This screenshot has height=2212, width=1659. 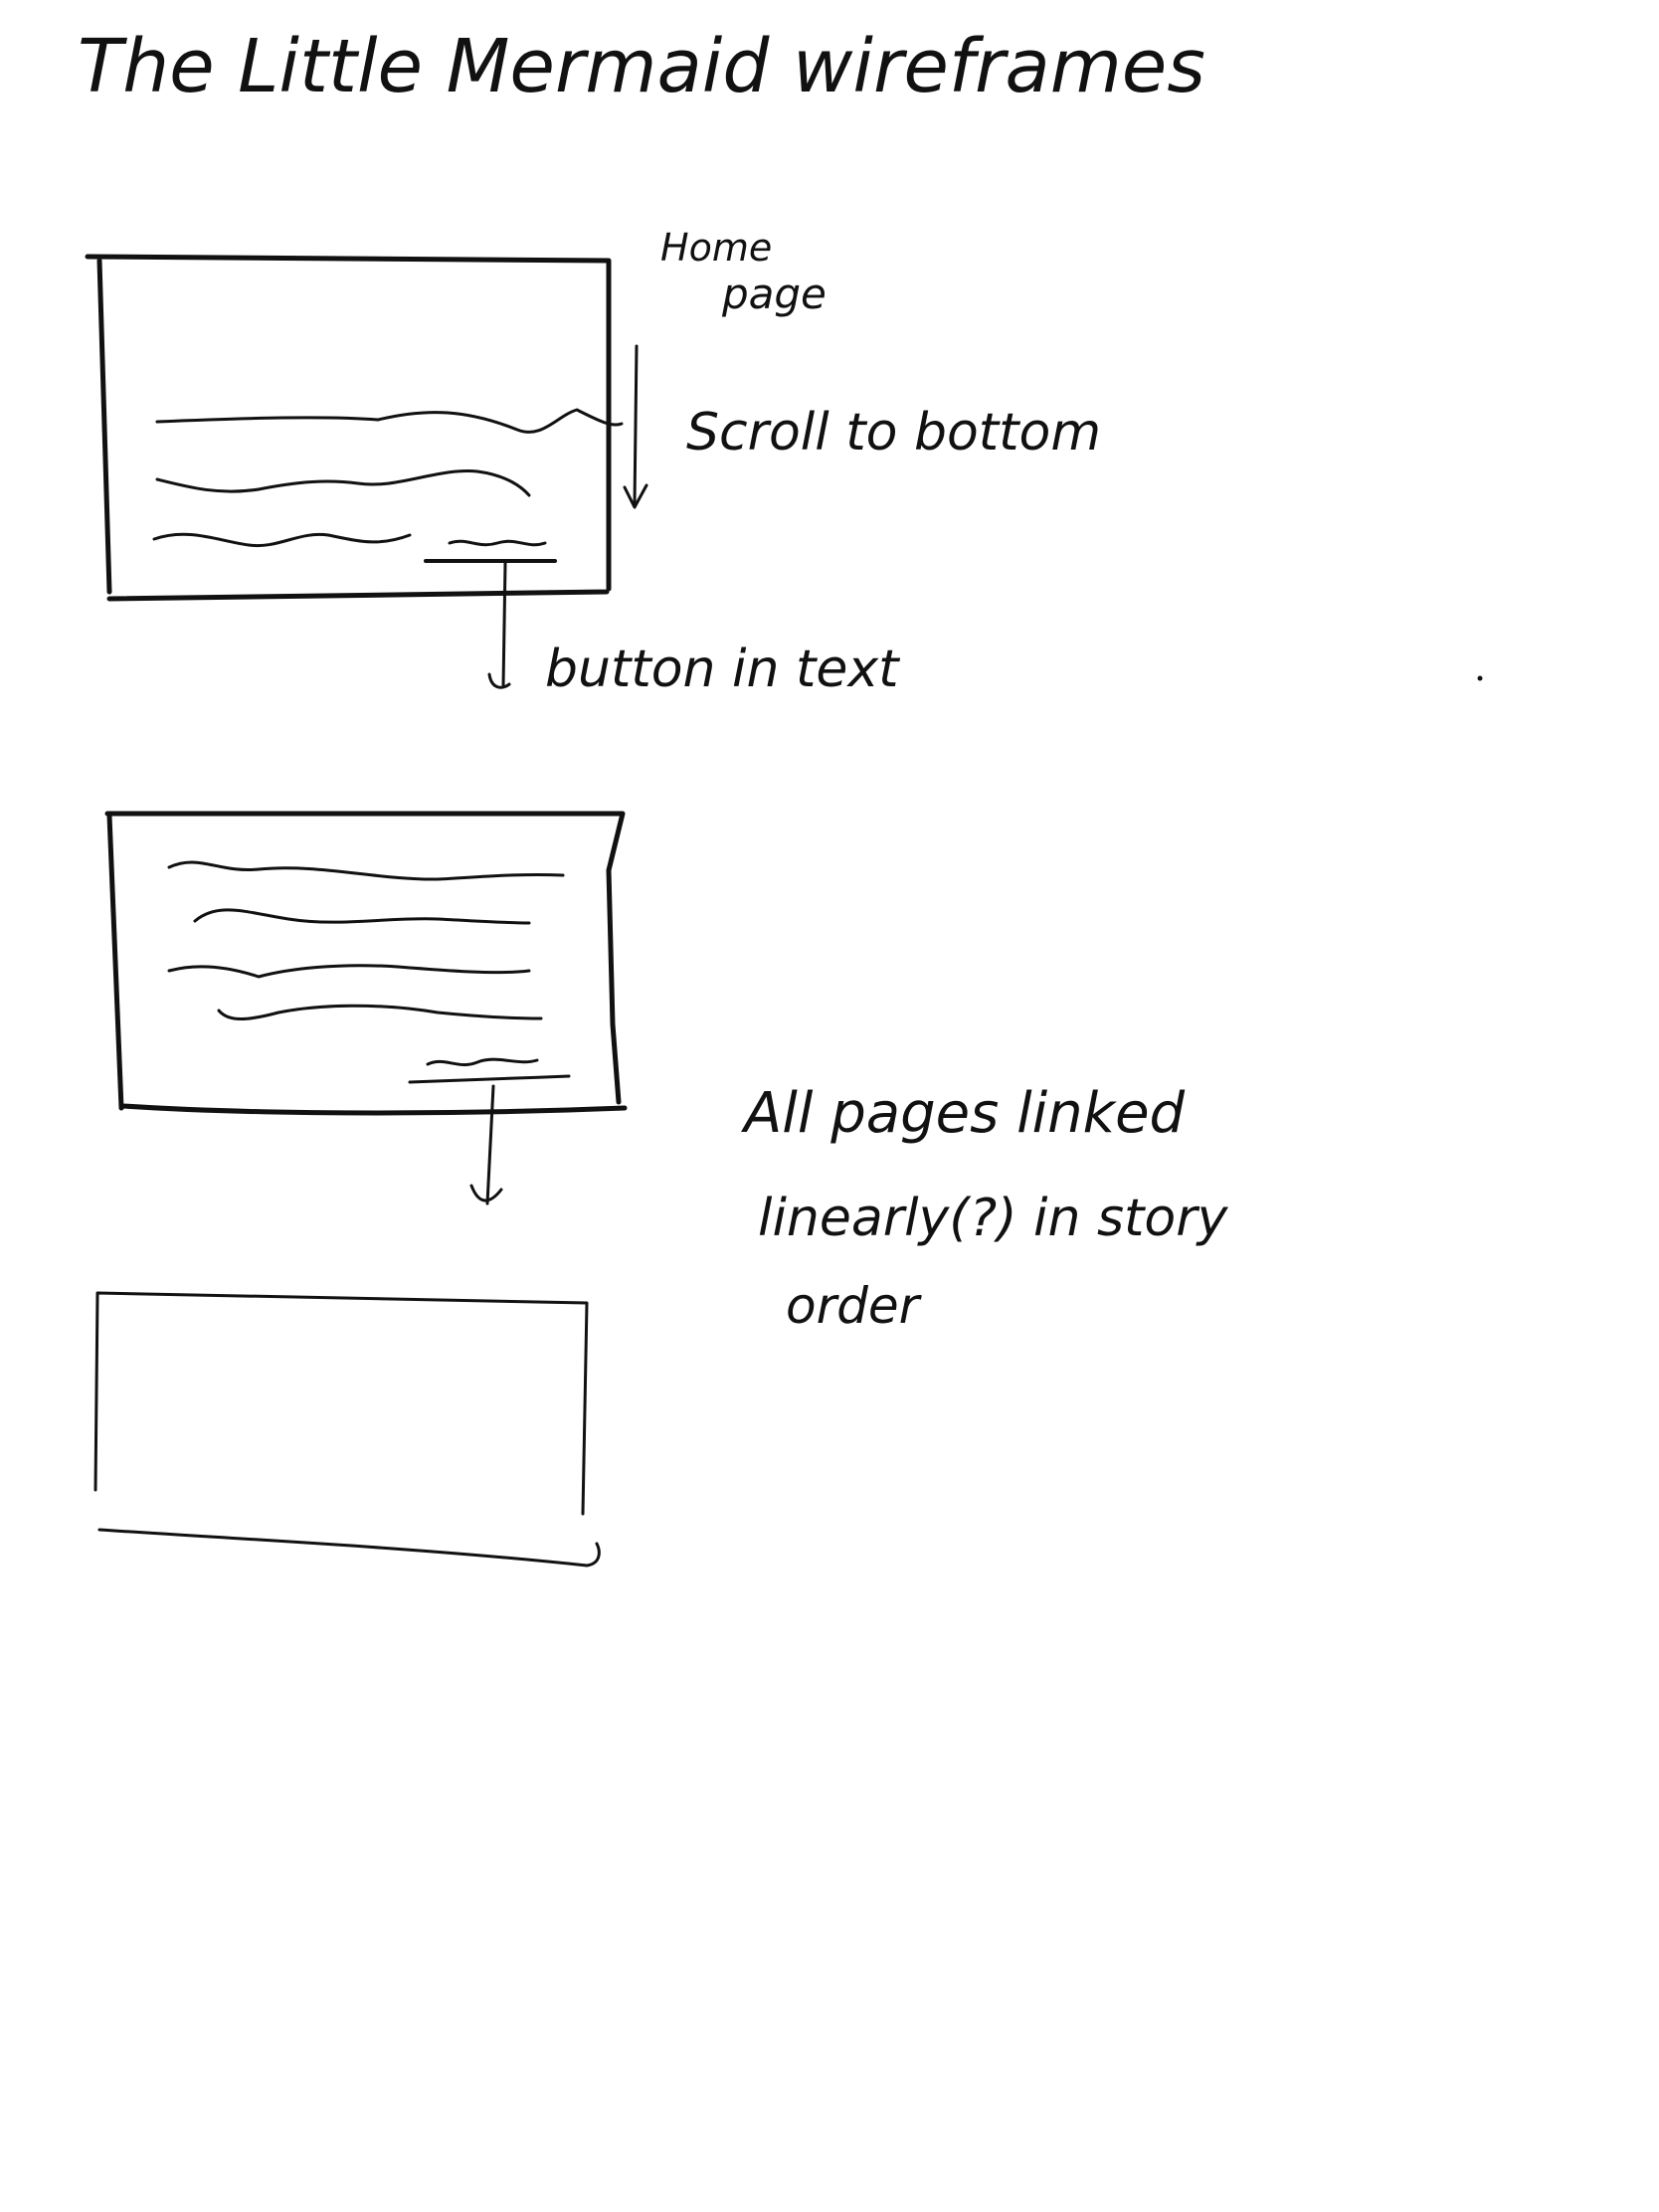 What do you see at coordinates (641, 66) in the screenshot?
I see `sketch-title: The Little Mermaid wireframes` at bounding box center [641, 66].